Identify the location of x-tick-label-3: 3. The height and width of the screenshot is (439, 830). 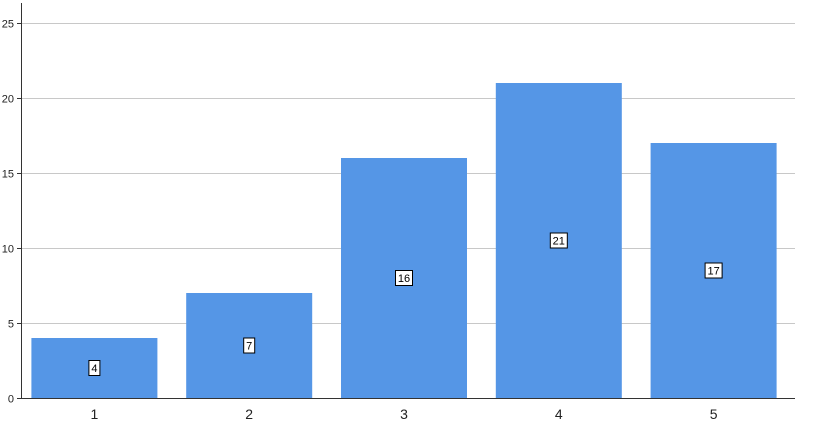
(404, 414).